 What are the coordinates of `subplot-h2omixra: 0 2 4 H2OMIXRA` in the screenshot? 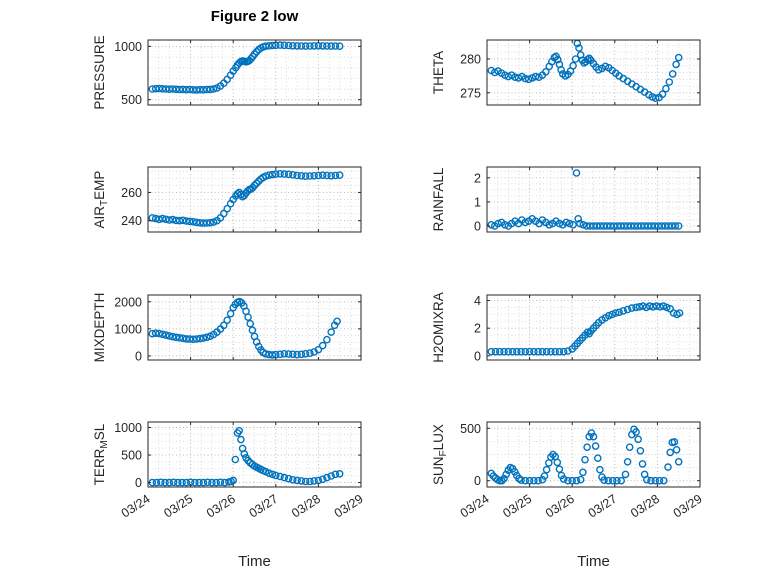 It's located at (566, 327).